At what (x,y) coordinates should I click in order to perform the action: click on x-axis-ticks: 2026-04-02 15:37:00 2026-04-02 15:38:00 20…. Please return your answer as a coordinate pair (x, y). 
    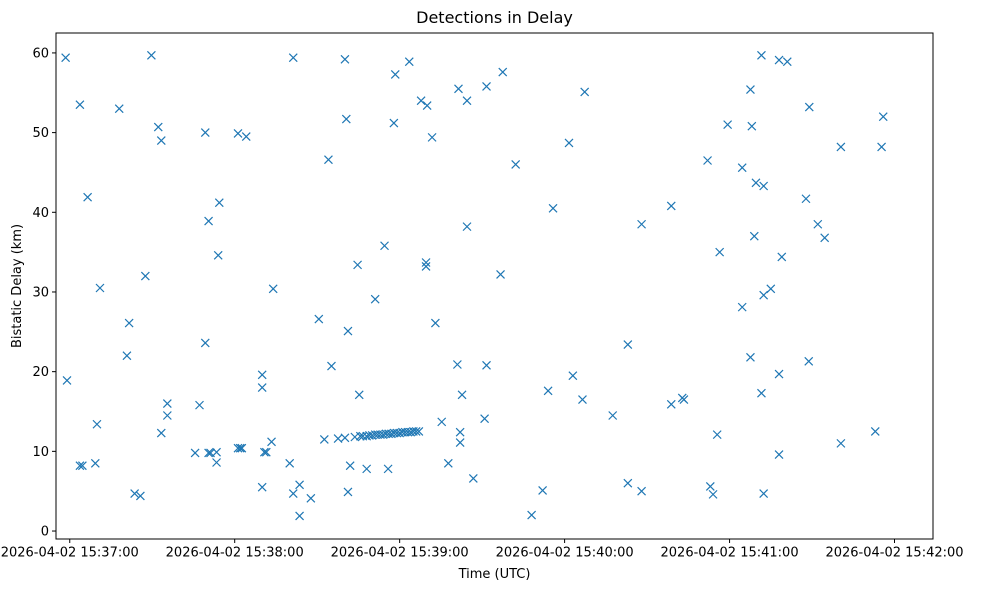
    Looking at the image, I should click on (482, 550).